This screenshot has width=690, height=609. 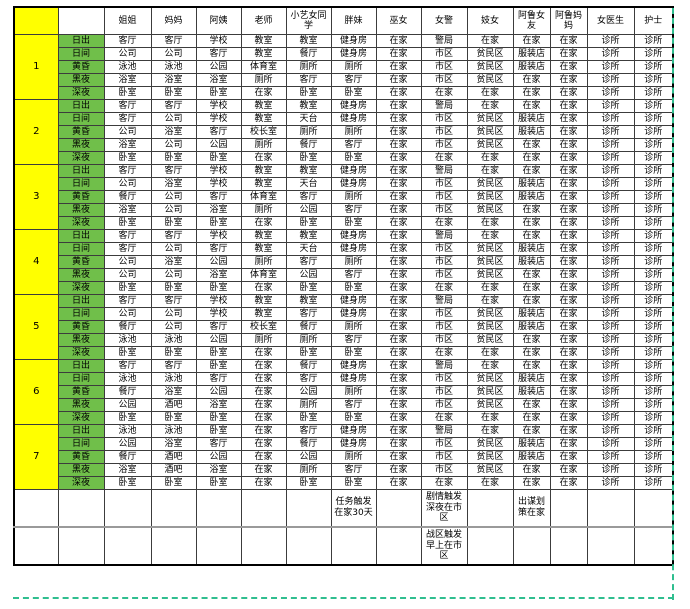 What do you see at coordinates (263, 67) in the screenshot?
I see `location-cell: 体育室` at bounding box center [263, 67].